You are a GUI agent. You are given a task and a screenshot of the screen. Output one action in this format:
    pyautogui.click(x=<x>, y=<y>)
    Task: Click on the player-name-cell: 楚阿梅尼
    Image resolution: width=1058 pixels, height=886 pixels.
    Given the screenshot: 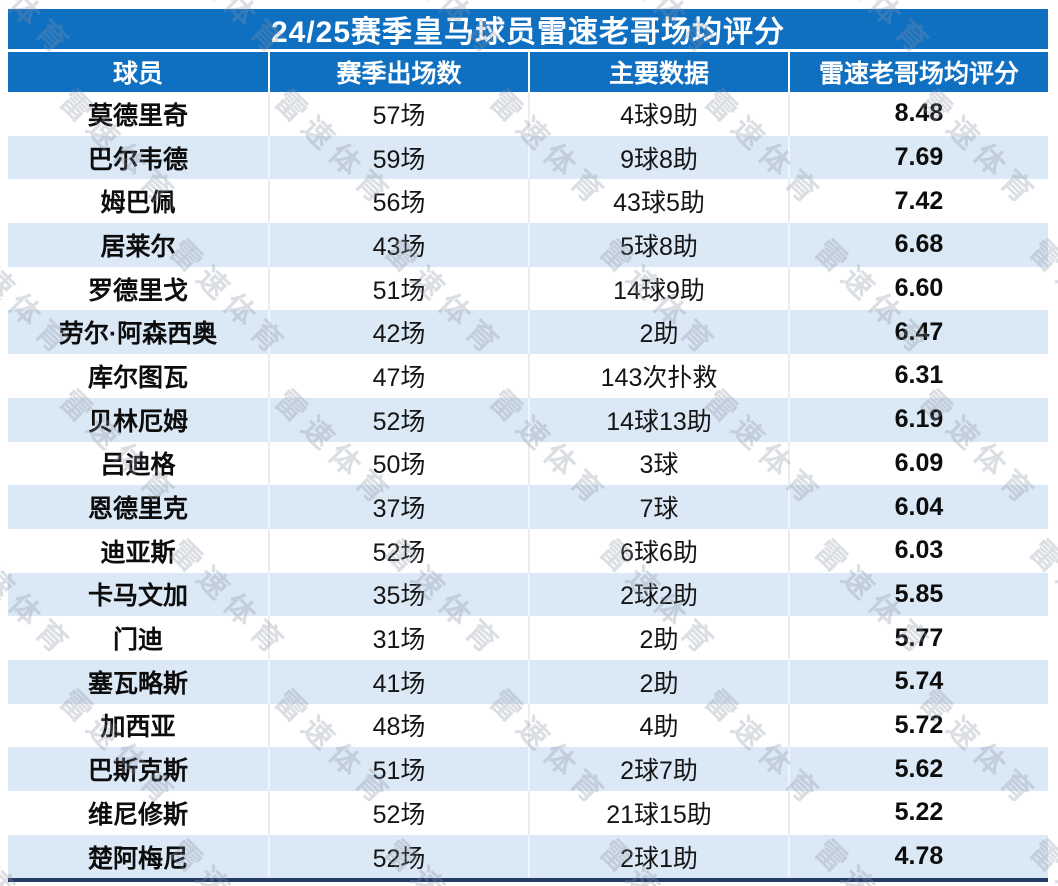 What is the action you would take?
    pyautogui.click(x=137, y=858)
    